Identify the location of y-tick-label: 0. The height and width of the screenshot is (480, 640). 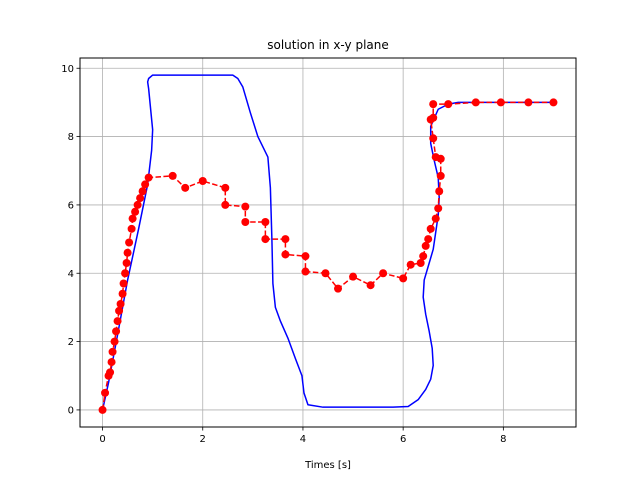
(71, 410).